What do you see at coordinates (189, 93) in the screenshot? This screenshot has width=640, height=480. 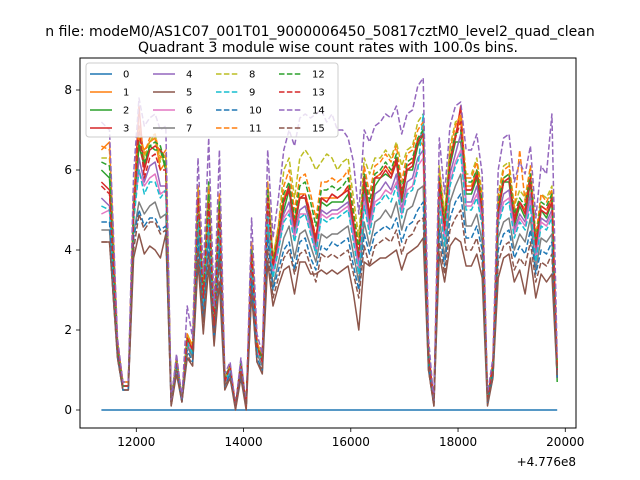 I see `legend-label: 5` at bounding box center [189, 93].